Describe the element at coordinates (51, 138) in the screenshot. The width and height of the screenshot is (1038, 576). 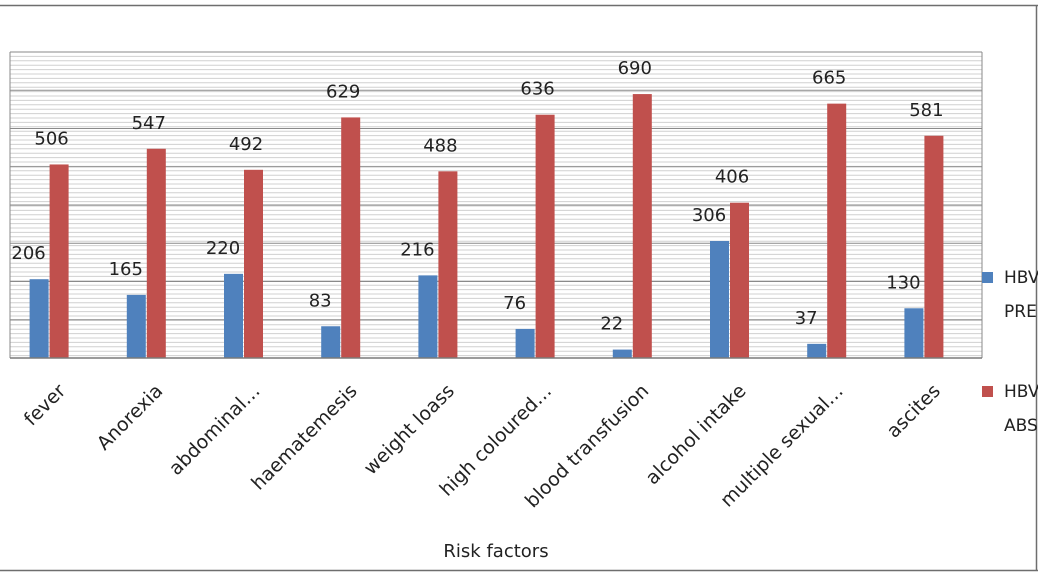
I see `data-label-absent: 506` at that location.